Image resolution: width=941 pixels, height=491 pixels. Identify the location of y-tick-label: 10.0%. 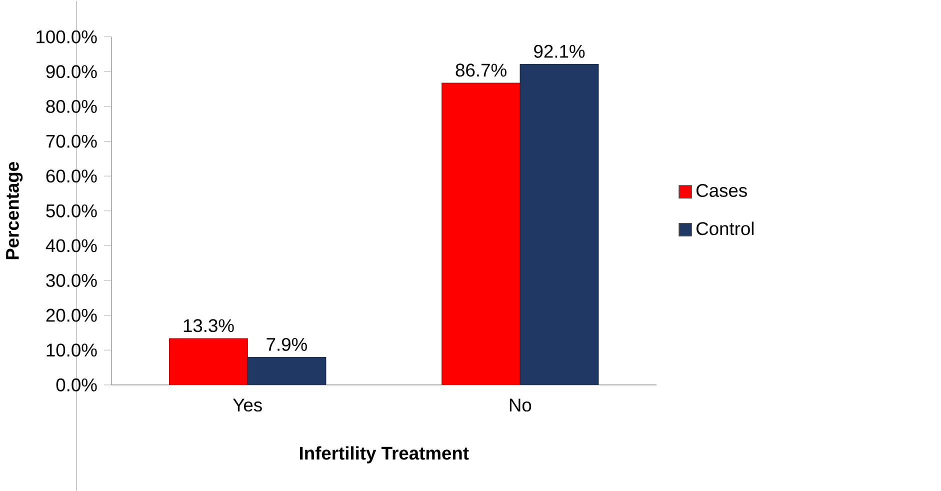
(71, 350).